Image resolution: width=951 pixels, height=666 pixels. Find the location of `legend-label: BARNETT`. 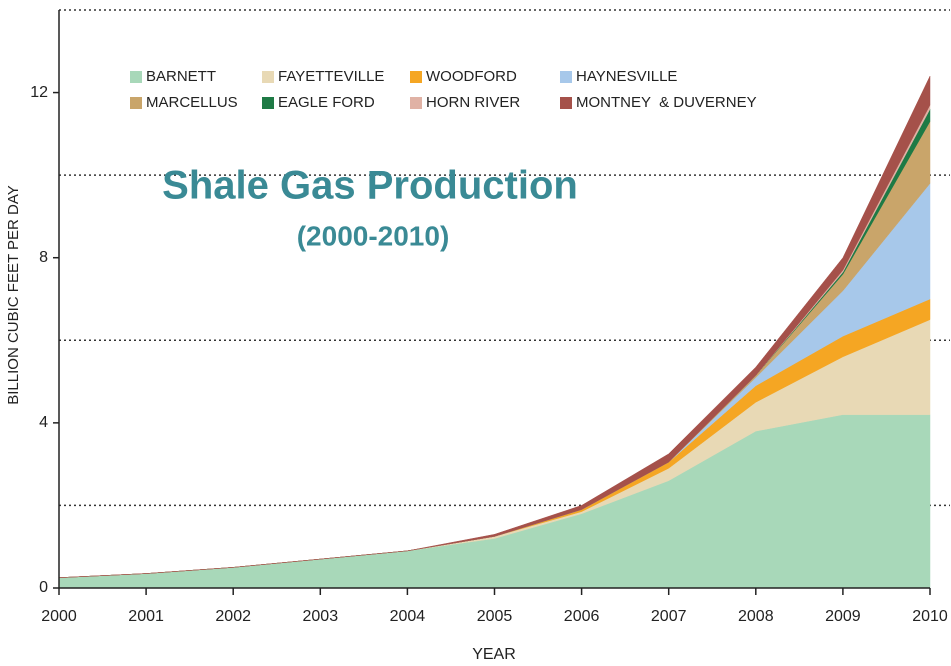

legend-label: BARNETT is located at coordinates (181, 76).